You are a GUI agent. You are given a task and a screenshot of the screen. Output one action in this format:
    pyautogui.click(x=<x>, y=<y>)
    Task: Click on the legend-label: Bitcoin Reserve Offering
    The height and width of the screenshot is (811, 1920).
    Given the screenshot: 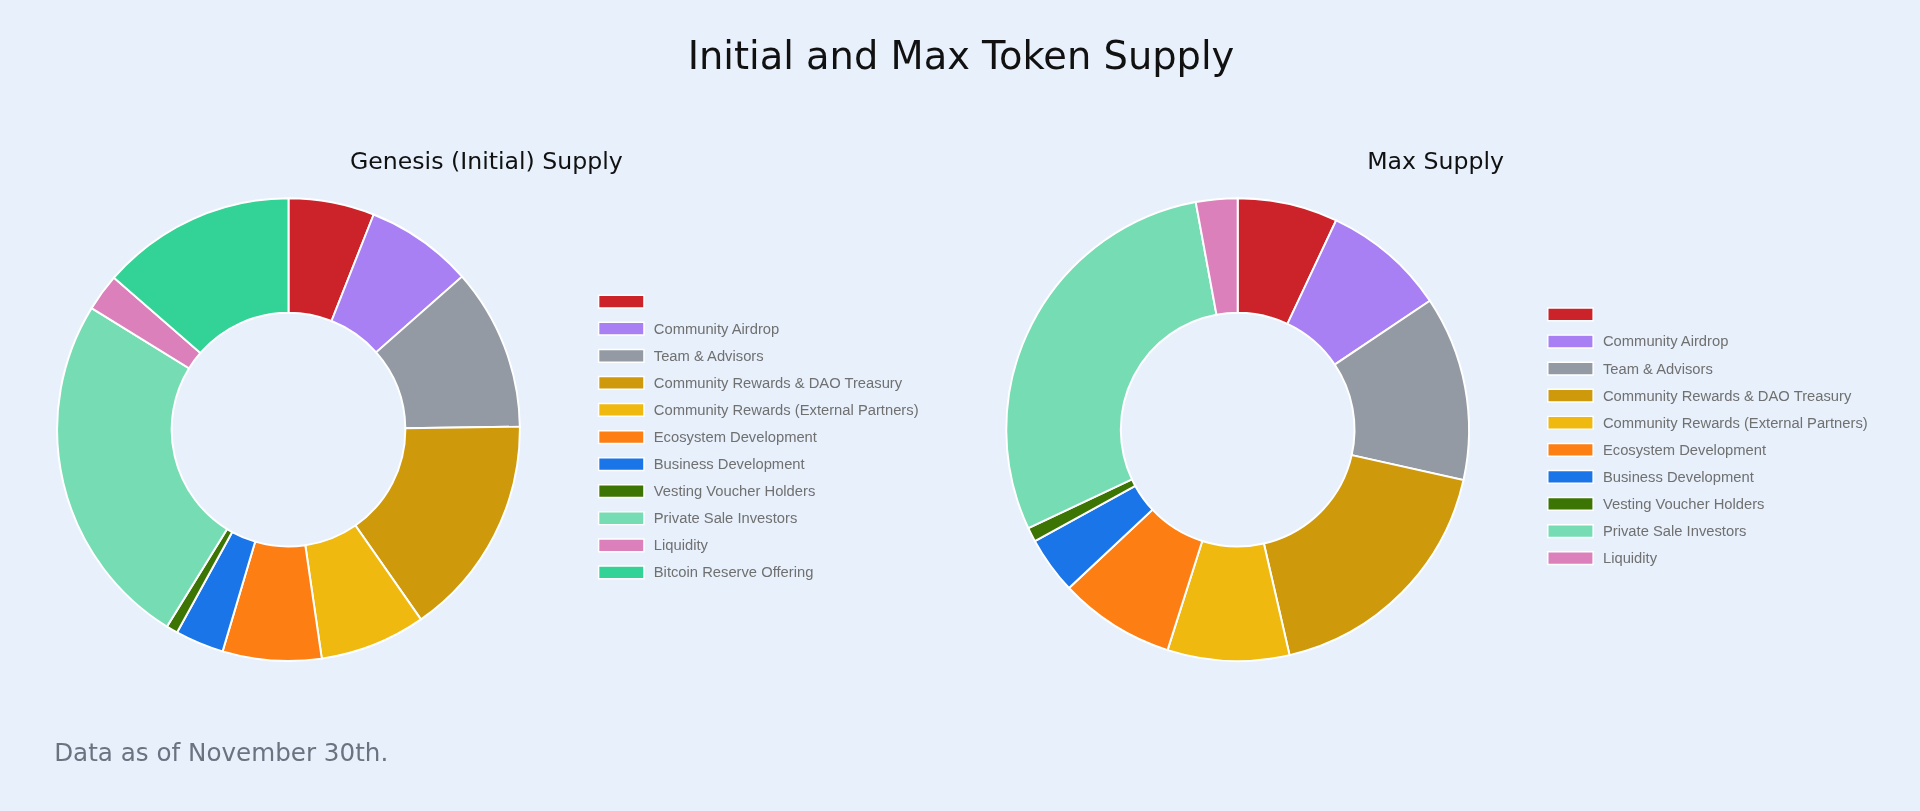 What is the action you would take?
    pyautogui.click(x=733, y=572)
    